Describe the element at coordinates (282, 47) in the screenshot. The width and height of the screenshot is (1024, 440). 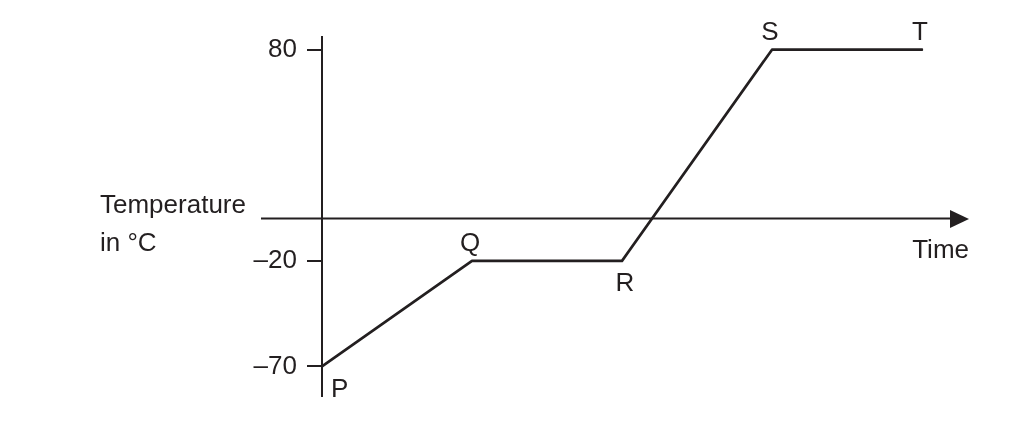
I see `y-tick-label: 80` at that location.